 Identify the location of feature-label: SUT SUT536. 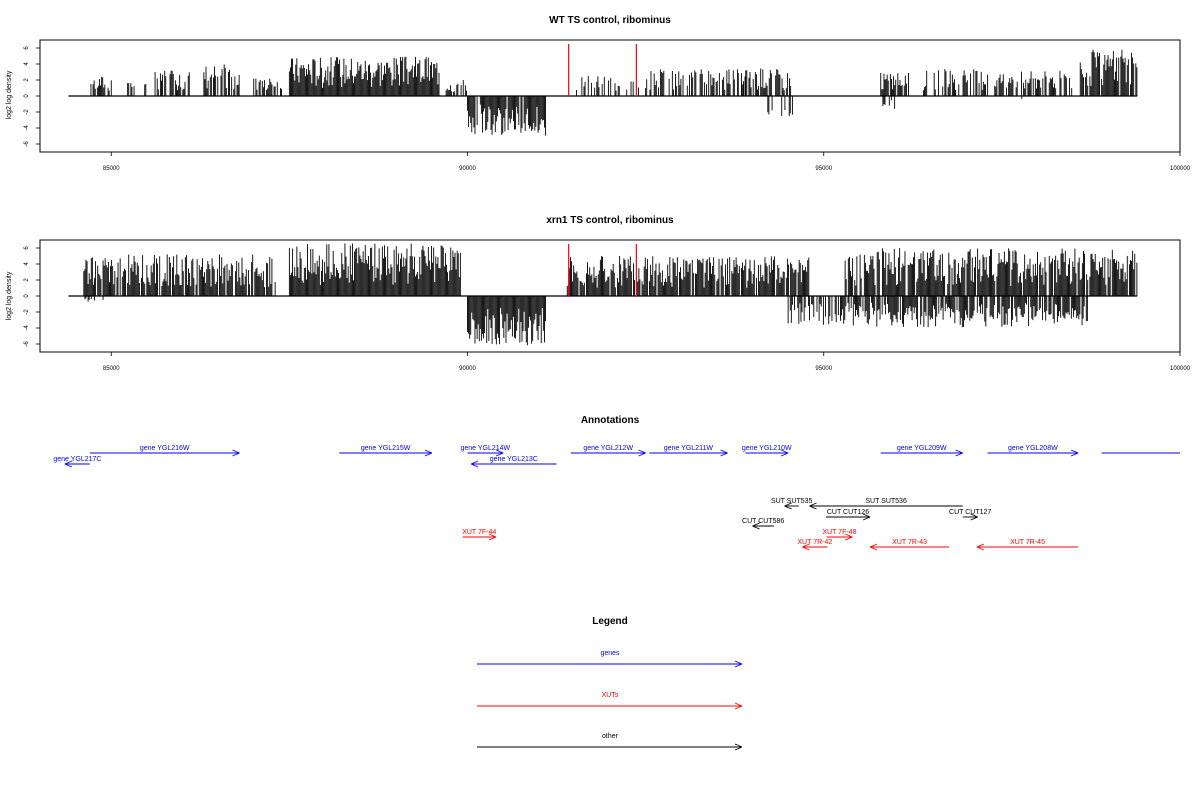
(886, 501).